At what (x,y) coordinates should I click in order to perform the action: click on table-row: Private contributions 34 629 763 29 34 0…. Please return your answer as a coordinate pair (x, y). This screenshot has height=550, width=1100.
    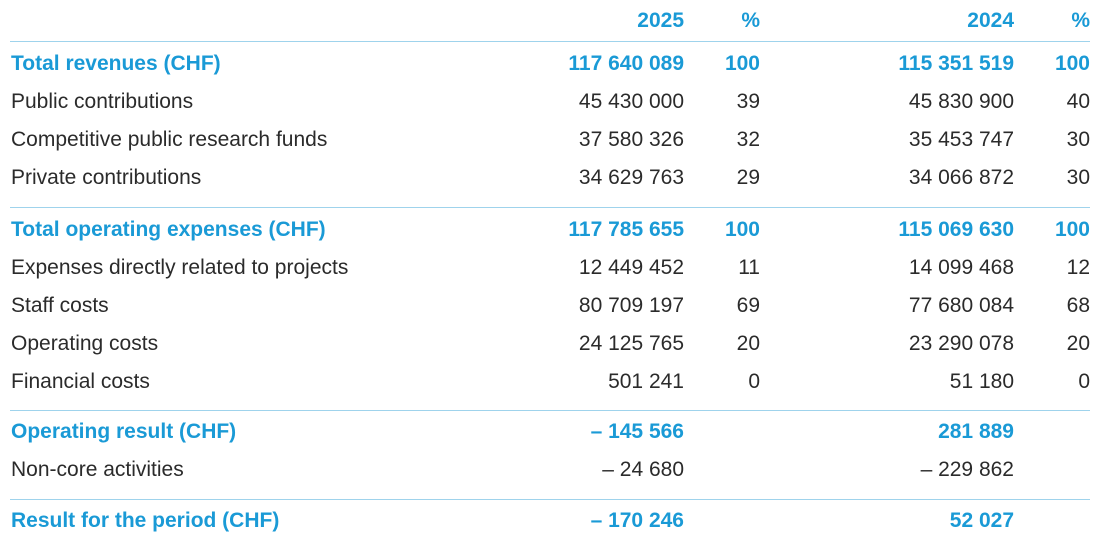
    Looking at the image, I should click on (550, 178).